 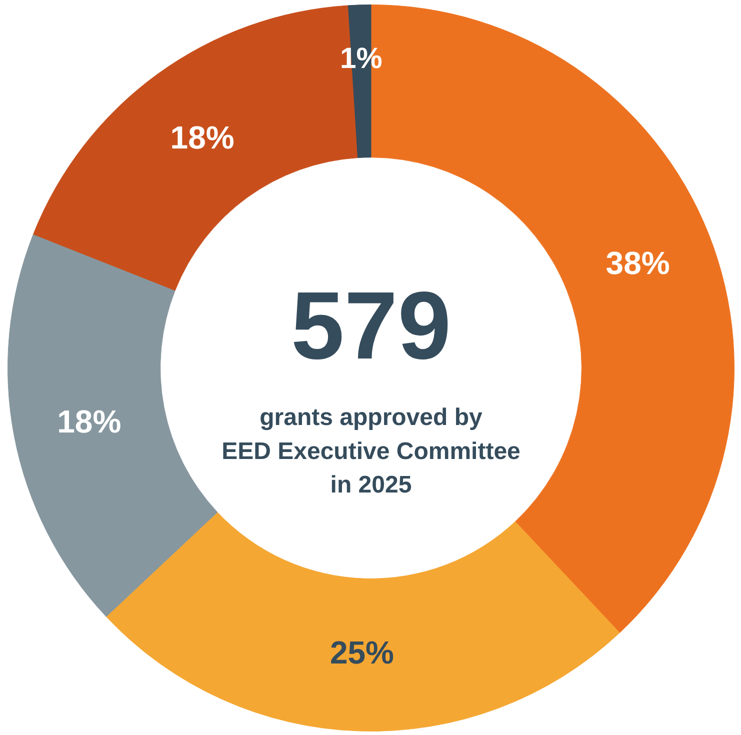 I want to click on data-label: 38%, so click(x=638, y=263).